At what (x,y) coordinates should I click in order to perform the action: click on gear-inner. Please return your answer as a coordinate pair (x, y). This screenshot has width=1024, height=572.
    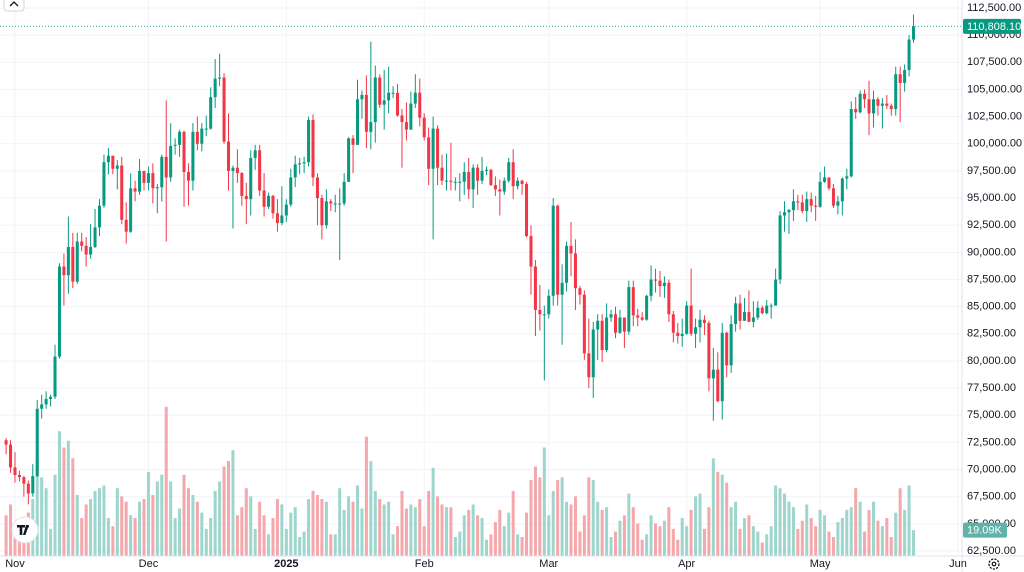
    Looking at the image, I should click on (994, 564).